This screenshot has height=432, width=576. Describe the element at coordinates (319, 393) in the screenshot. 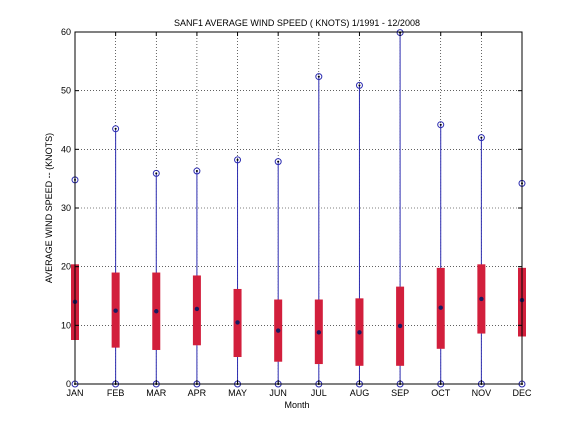

I see `x-tick-label: JUL` at that location.